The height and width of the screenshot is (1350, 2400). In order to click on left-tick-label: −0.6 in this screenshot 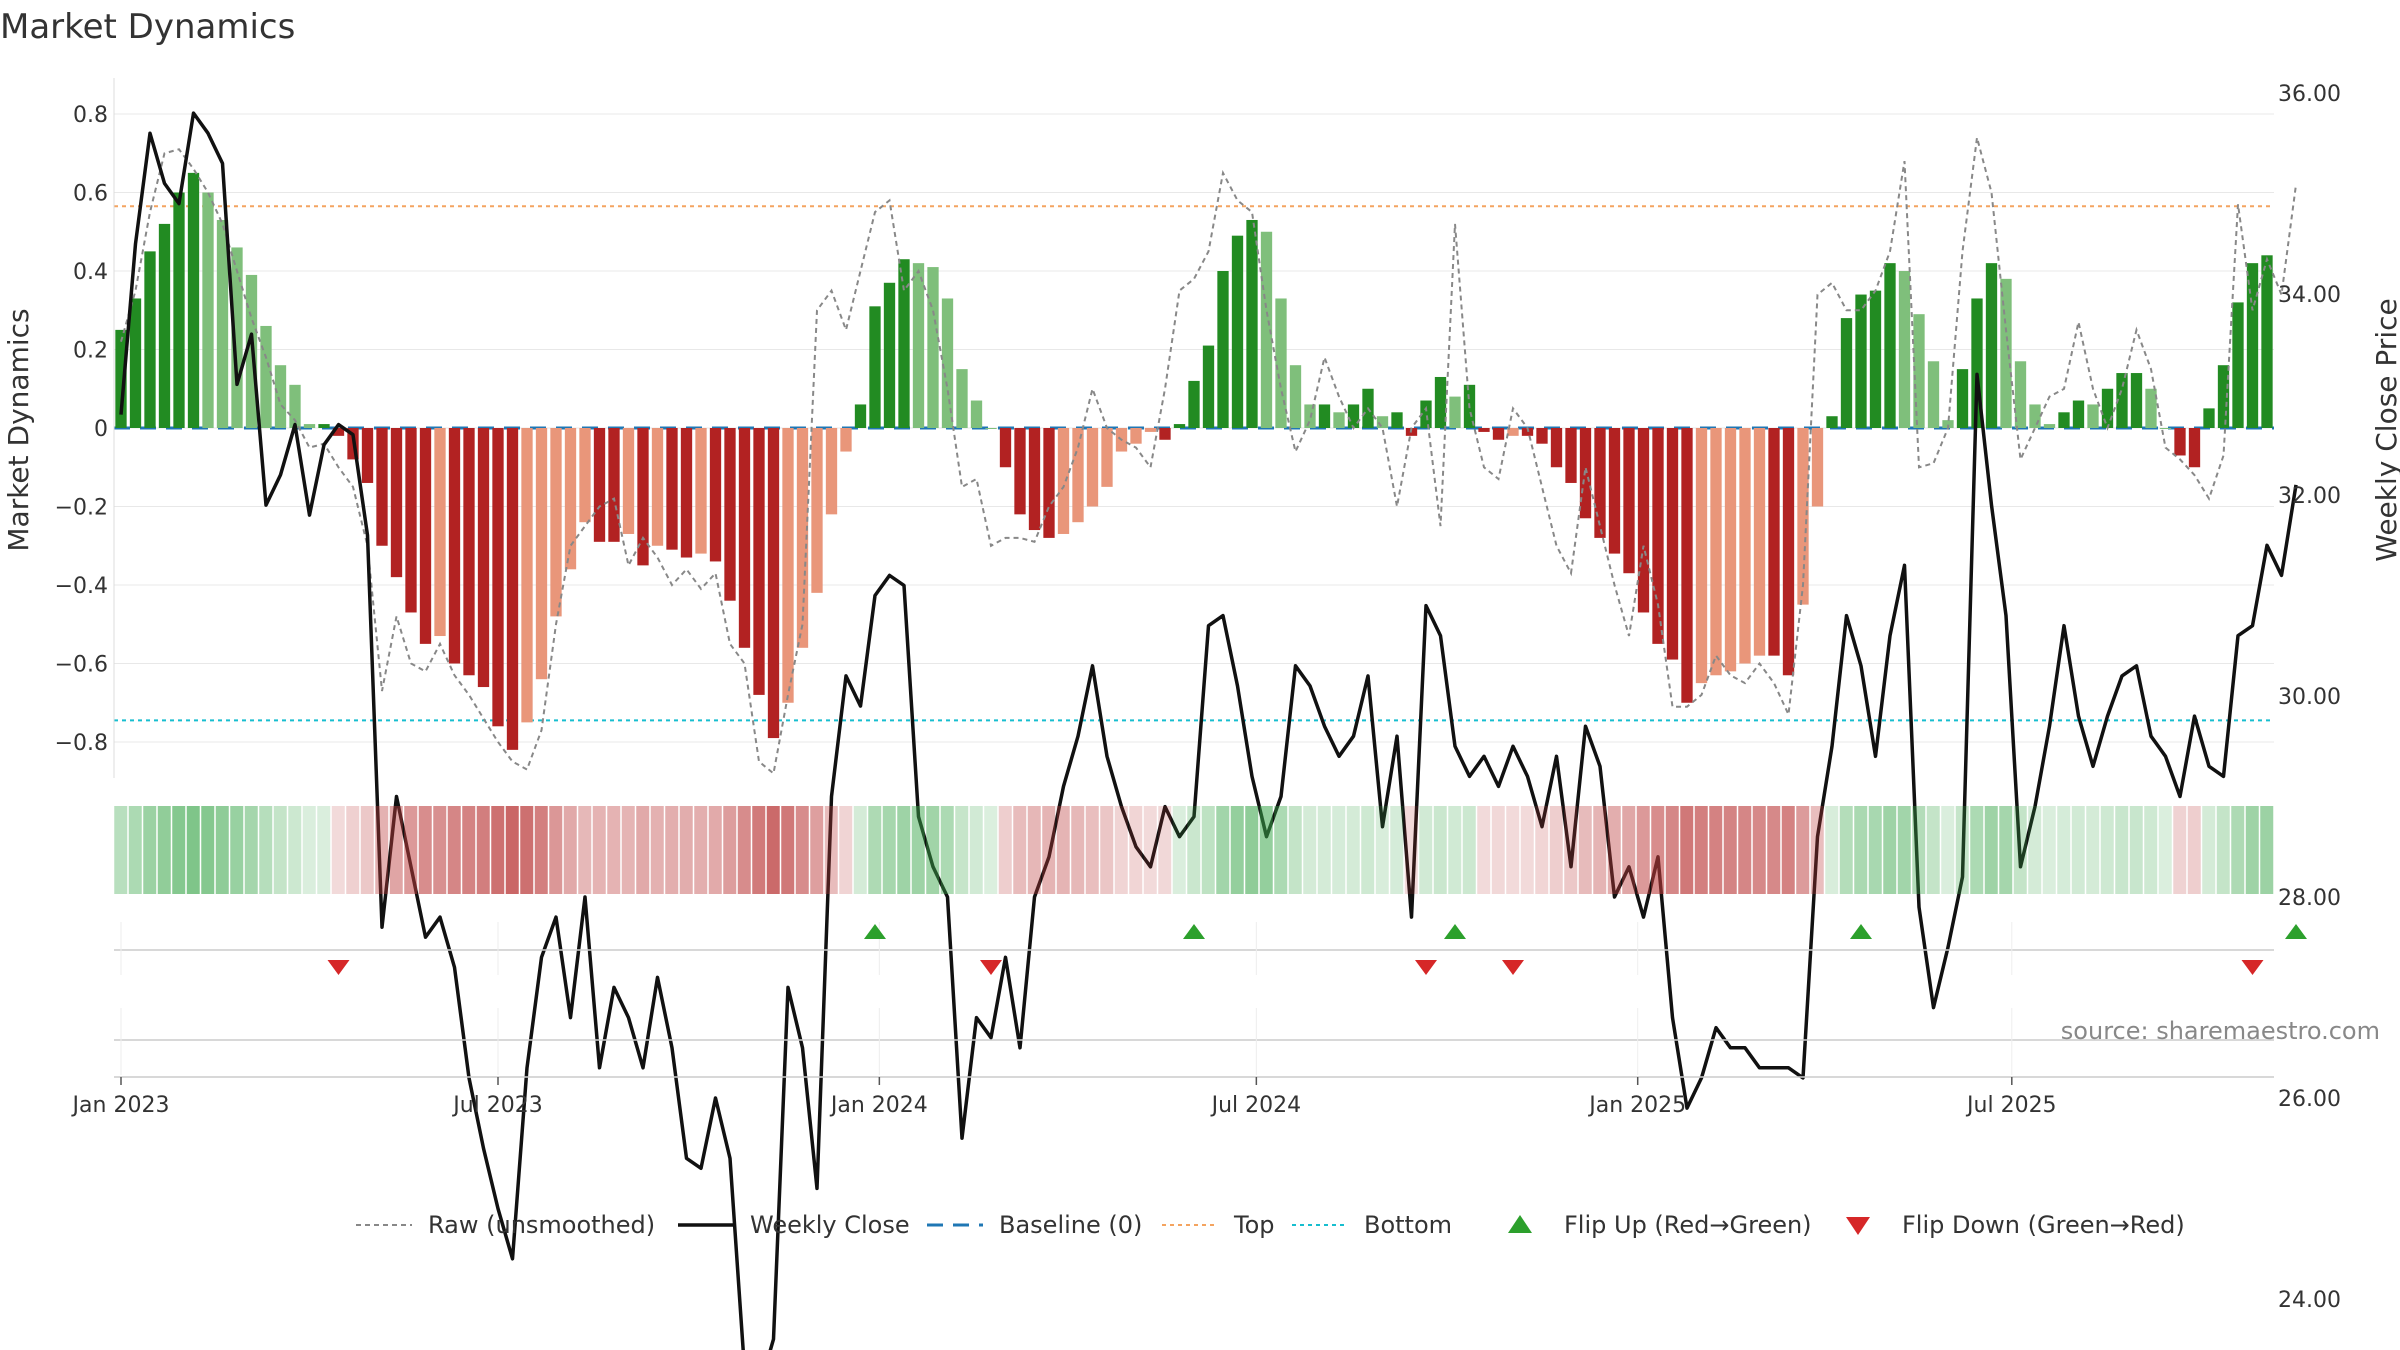, I will do `click(81, 665)`.